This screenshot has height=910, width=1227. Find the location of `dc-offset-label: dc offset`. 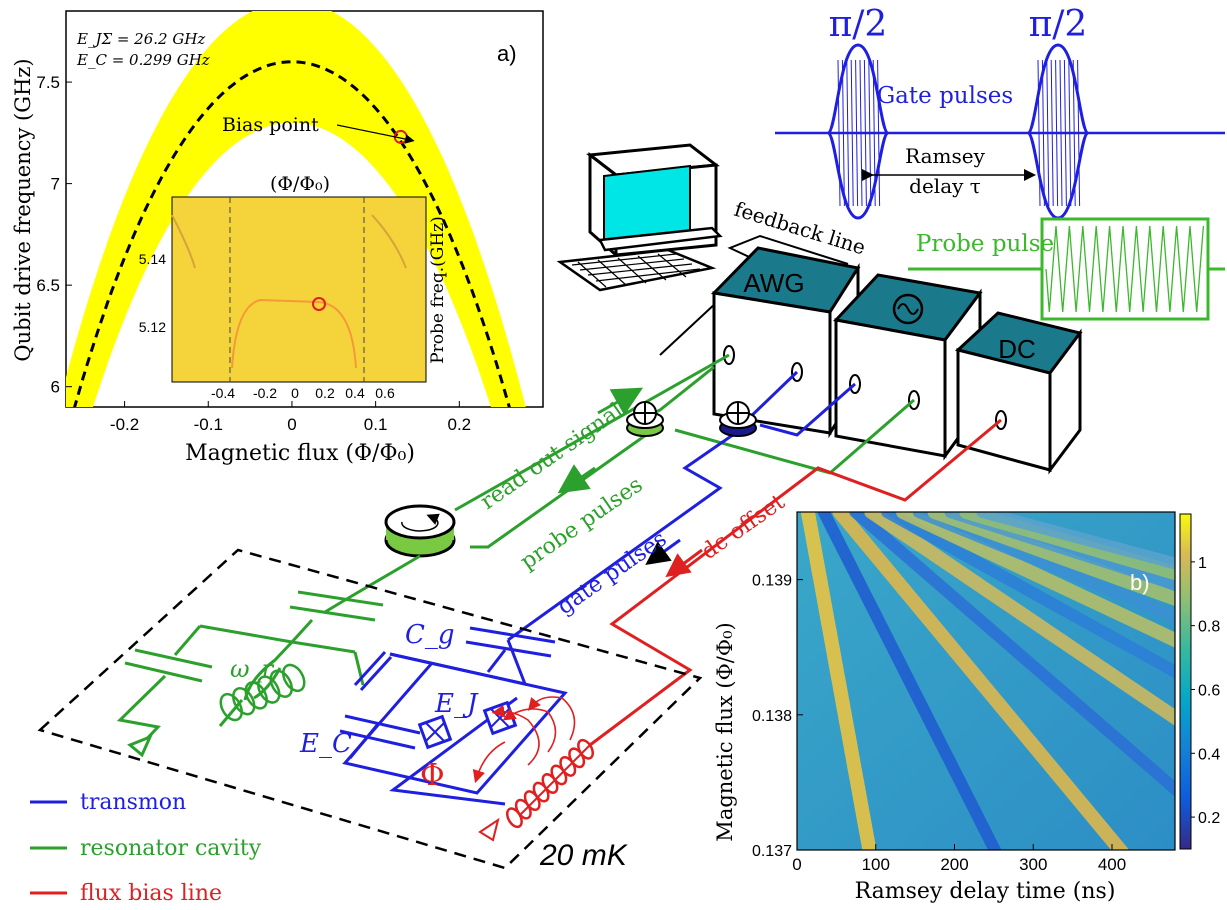

dc-offset-label: dc offset is located at coordinates (743, 527).